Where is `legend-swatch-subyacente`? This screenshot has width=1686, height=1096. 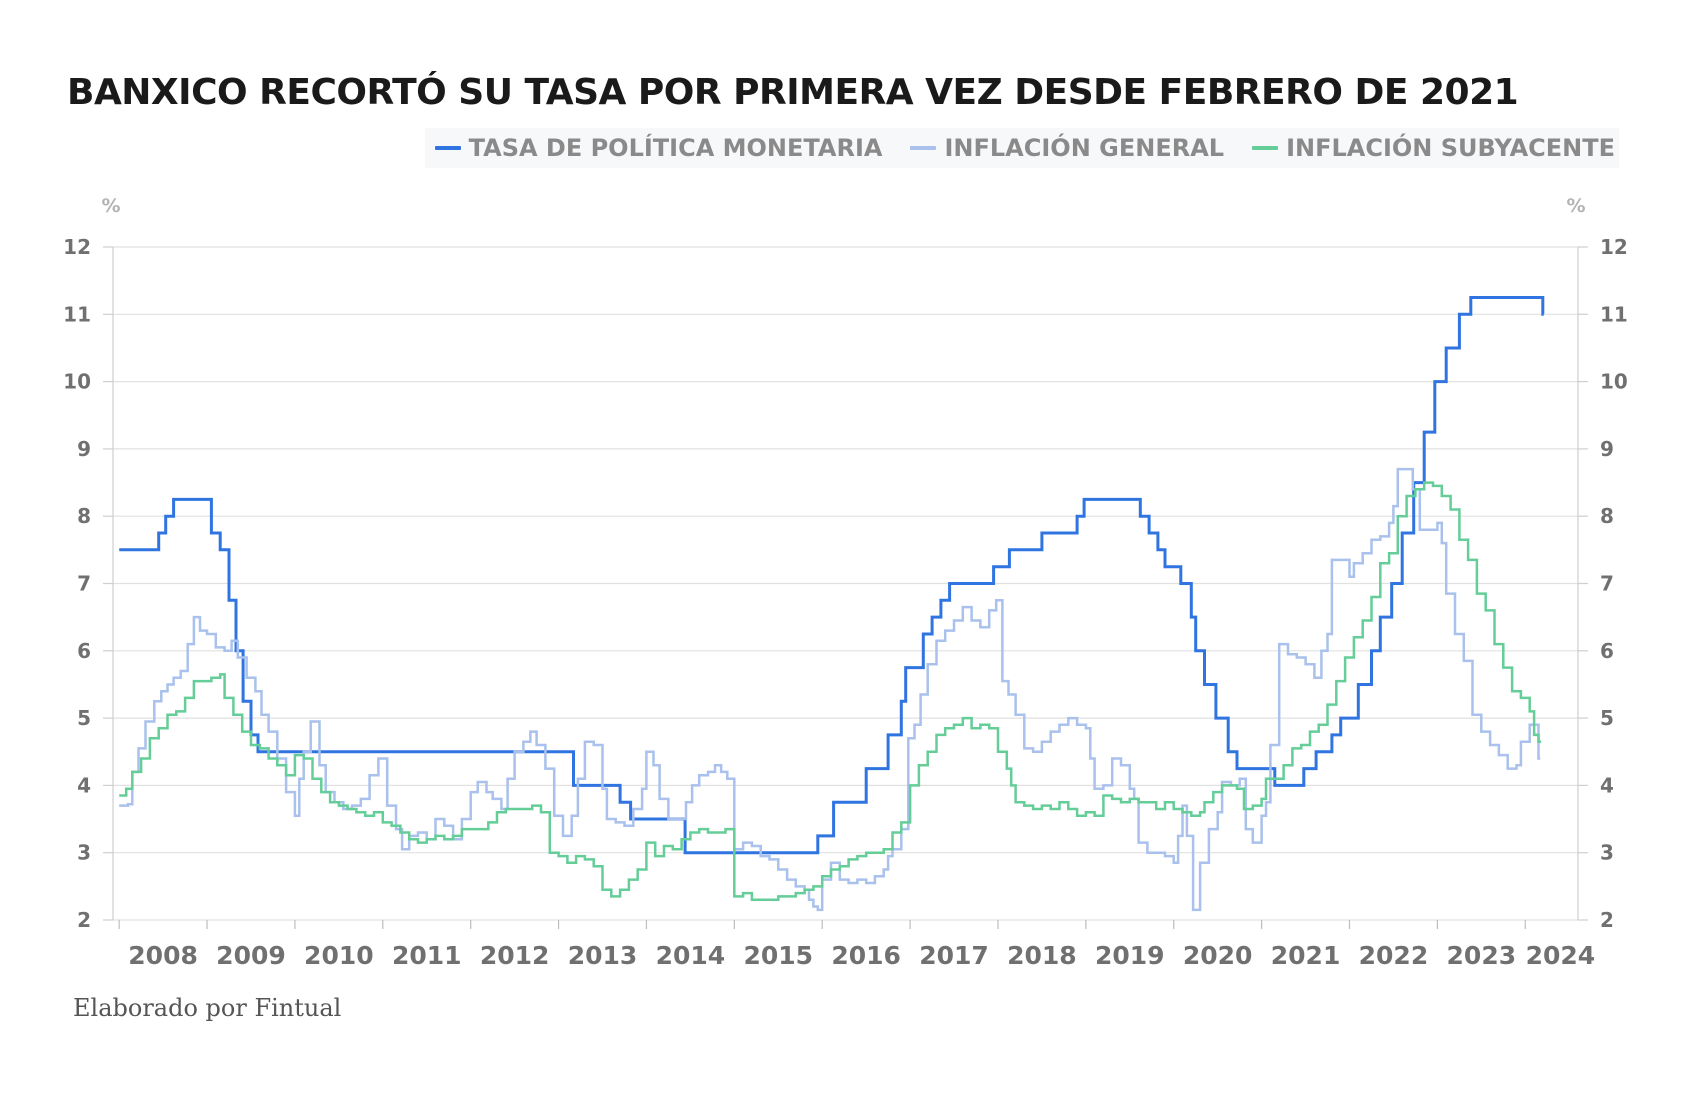 legend-swatch-subyacente is located at coordinates (1265, 148).